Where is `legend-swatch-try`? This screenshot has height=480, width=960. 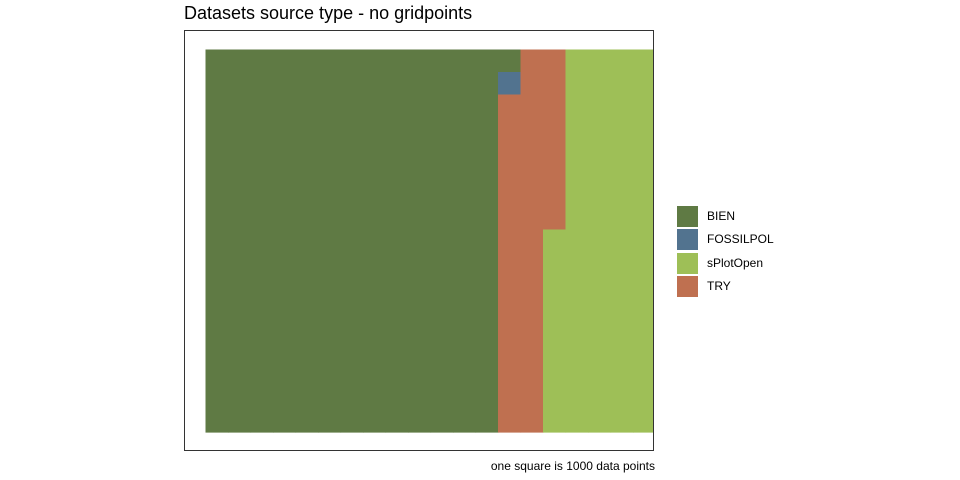
legend-swatch-try is located at coordinates (687, 286).